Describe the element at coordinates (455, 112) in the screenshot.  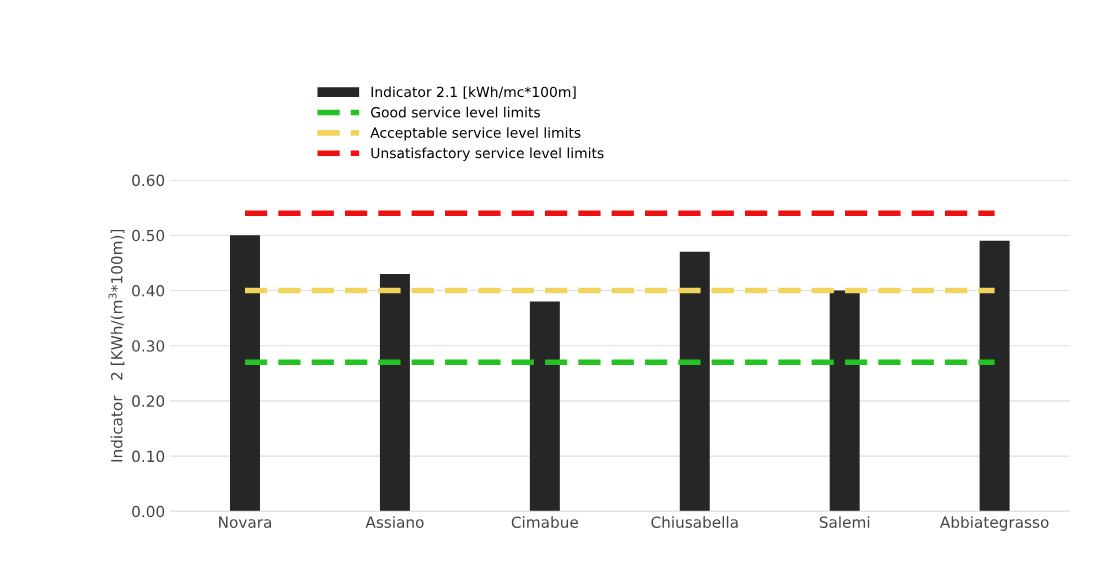
I see `legend-label: Good service level limits` at that location.